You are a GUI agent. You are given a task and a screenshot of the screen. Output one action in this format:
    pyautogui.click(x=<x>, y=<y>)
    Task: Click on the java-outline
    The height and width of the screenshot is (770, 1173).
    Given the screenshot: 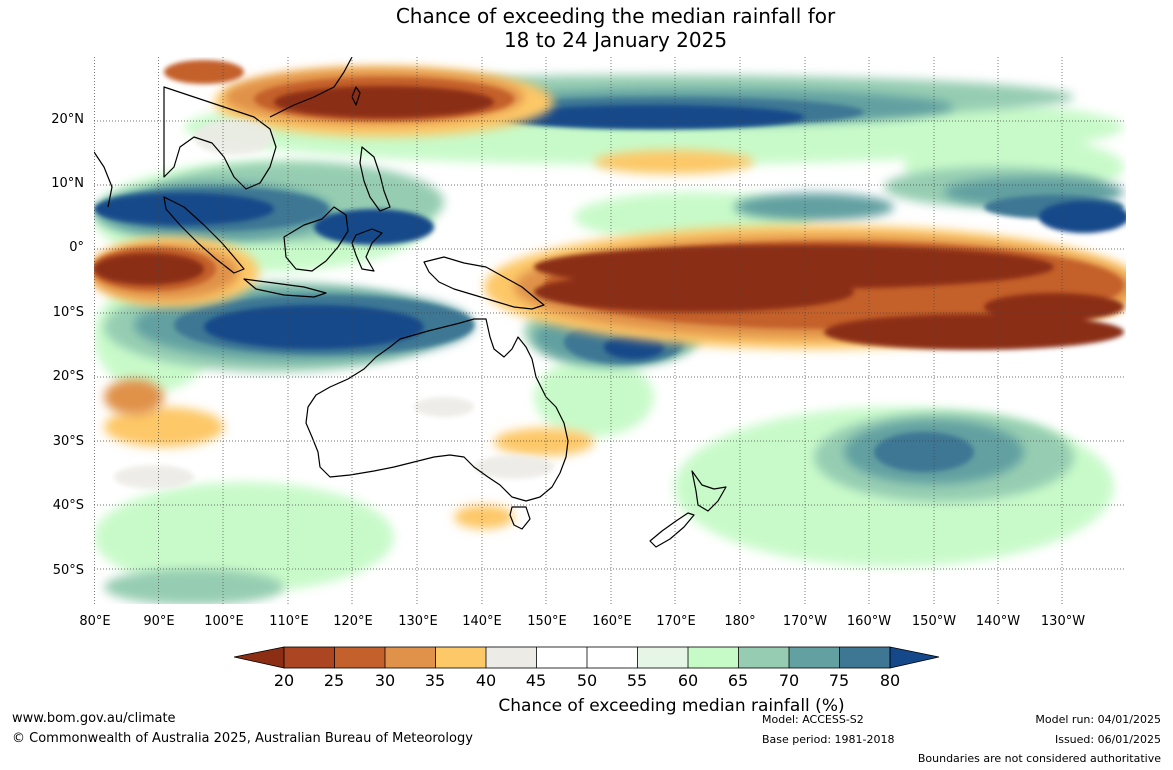 What is the action you would take?
    pyautogui.click(x=285, y=288)
    